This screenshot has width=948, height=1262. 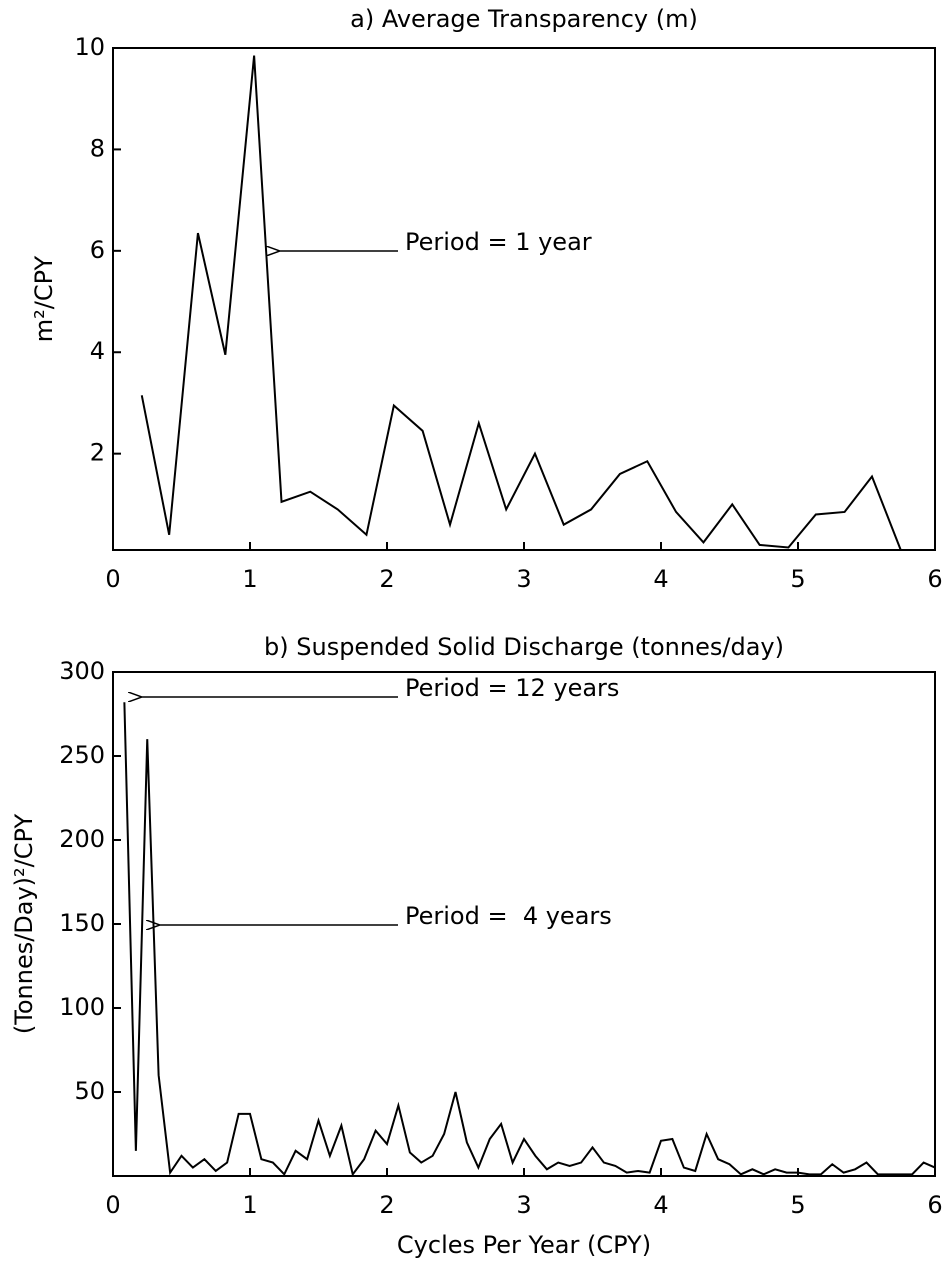 I want to click on annotation: Period = 4 years, so click(x=508, y=916).